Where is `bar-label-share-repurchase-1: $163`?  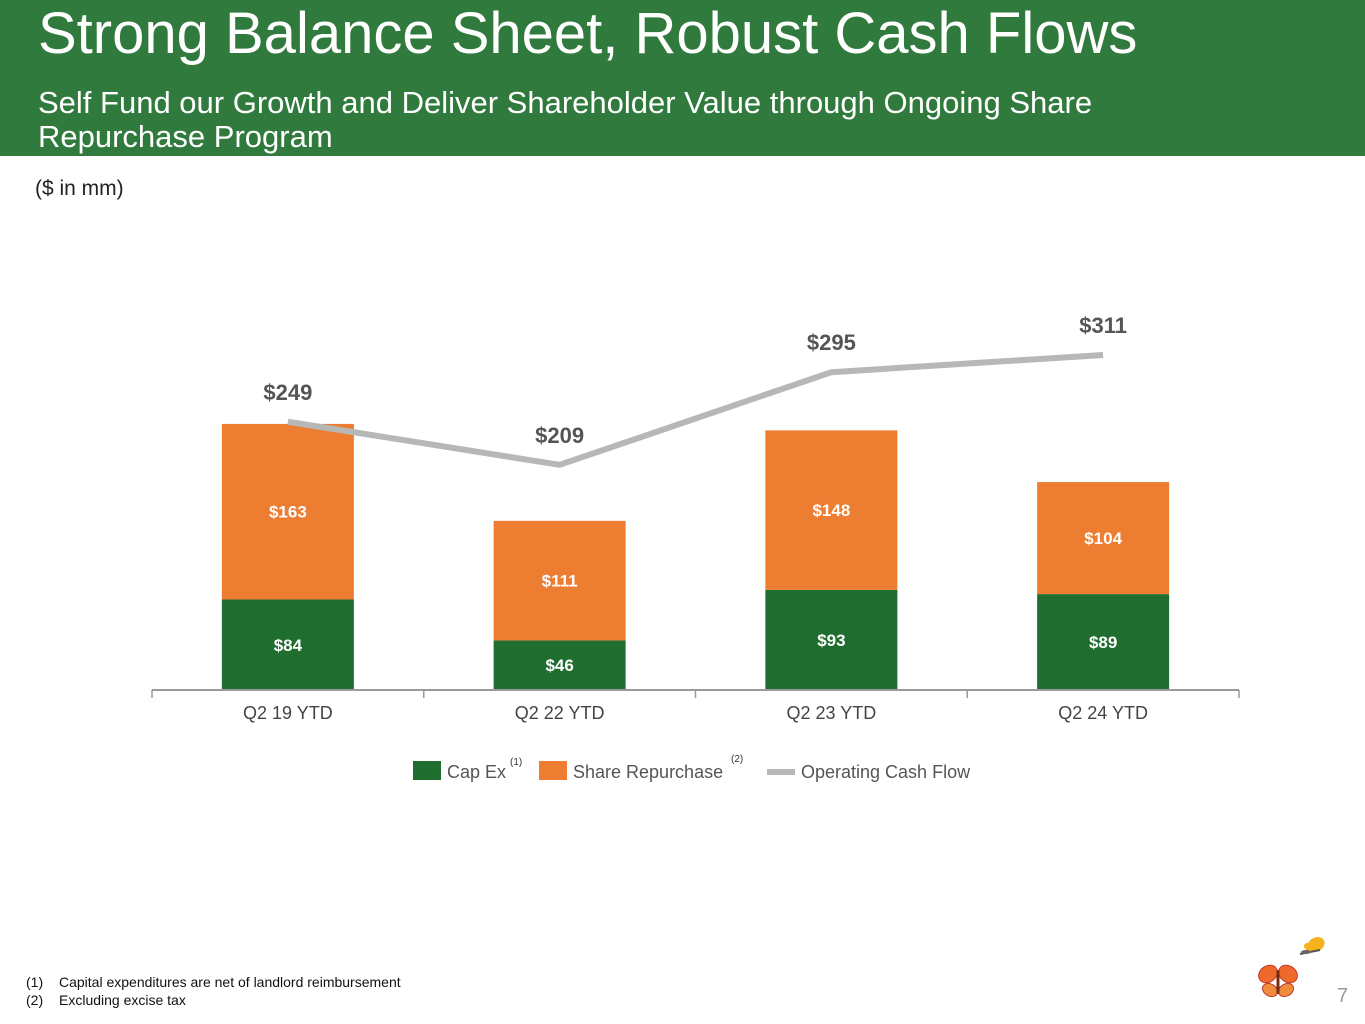
bar-label-share-repurchase-1: $163 is located at coordinates (288, 512).